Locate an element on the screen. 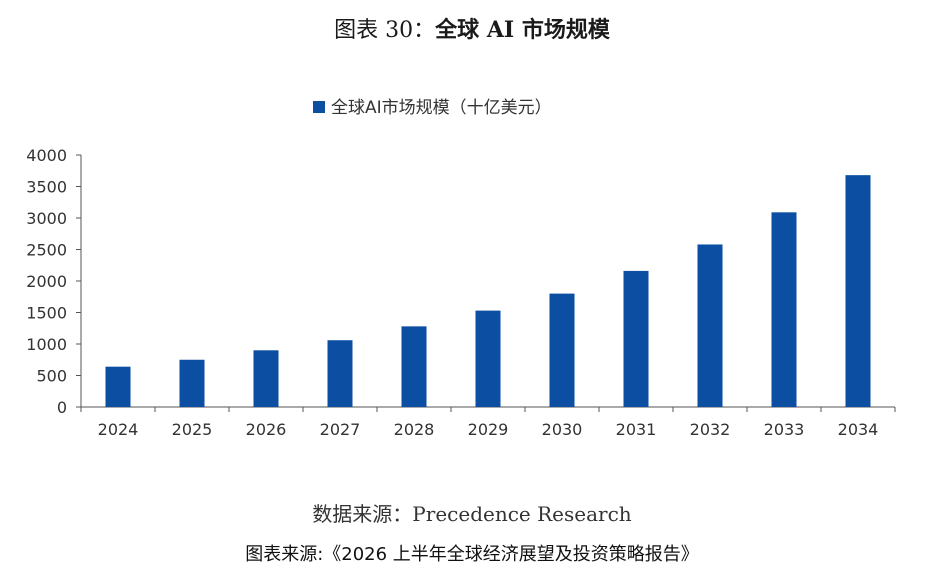  legend-label: 全球AI市场规模（十亿美元） is located at coordinates (441, 108).